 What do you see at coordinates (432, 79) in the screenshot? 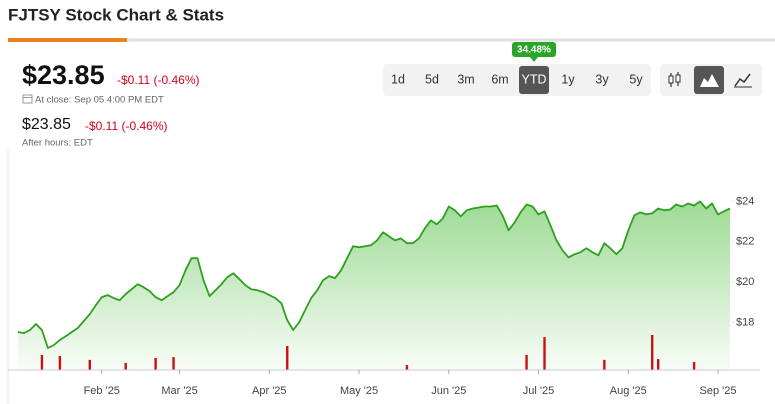
I see `range-button: 5d` at bounding box center [432, 79].